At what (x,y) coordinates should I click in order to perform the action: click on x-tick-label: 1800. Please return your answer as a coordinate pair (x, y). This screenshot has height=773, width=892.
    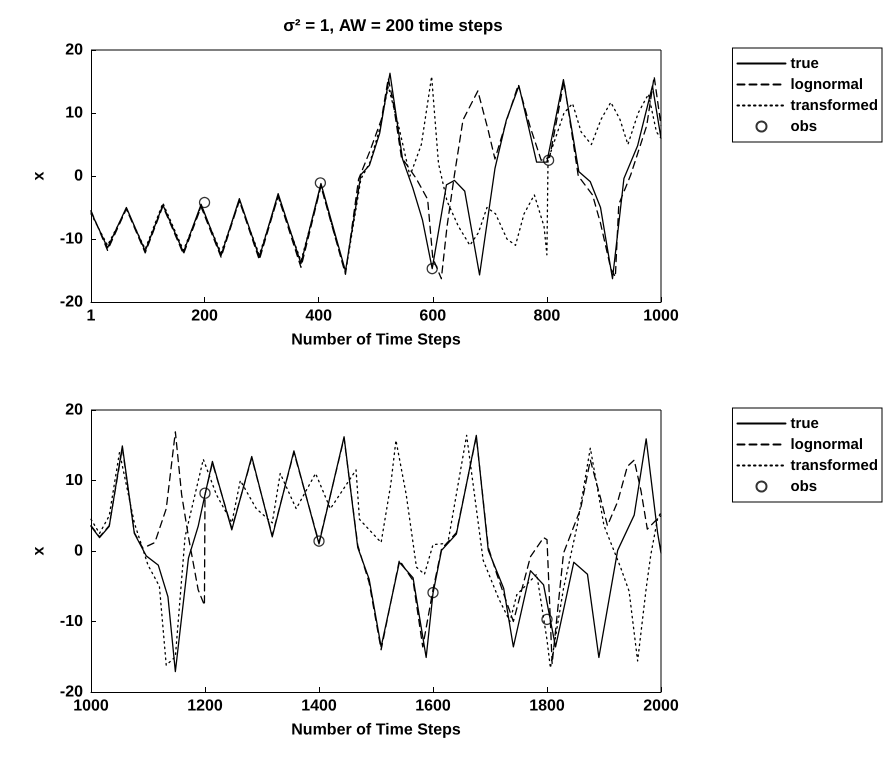
    Looking at the image, I should click on (547, 706).